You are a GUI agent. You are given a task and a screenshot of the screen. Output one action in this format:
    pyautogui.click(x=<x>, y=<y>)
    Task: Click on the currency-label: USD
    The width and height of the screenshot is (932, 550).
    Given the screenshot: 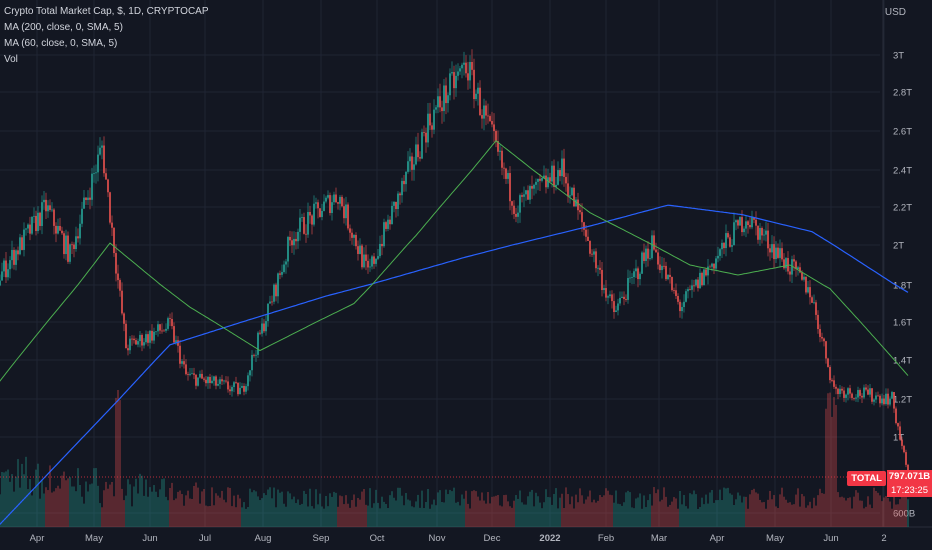 What is the action you would take?
    pyautogui.click(x=895, y=12)
    